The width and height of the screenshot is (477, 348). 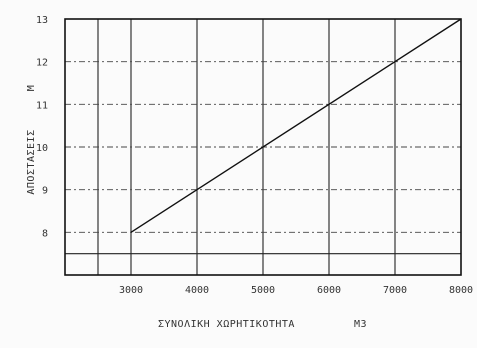 What do you see at coordinates (42, 63) in the screenshot?
I see `y-tick-label: 12` at bounding box center [42, 63].